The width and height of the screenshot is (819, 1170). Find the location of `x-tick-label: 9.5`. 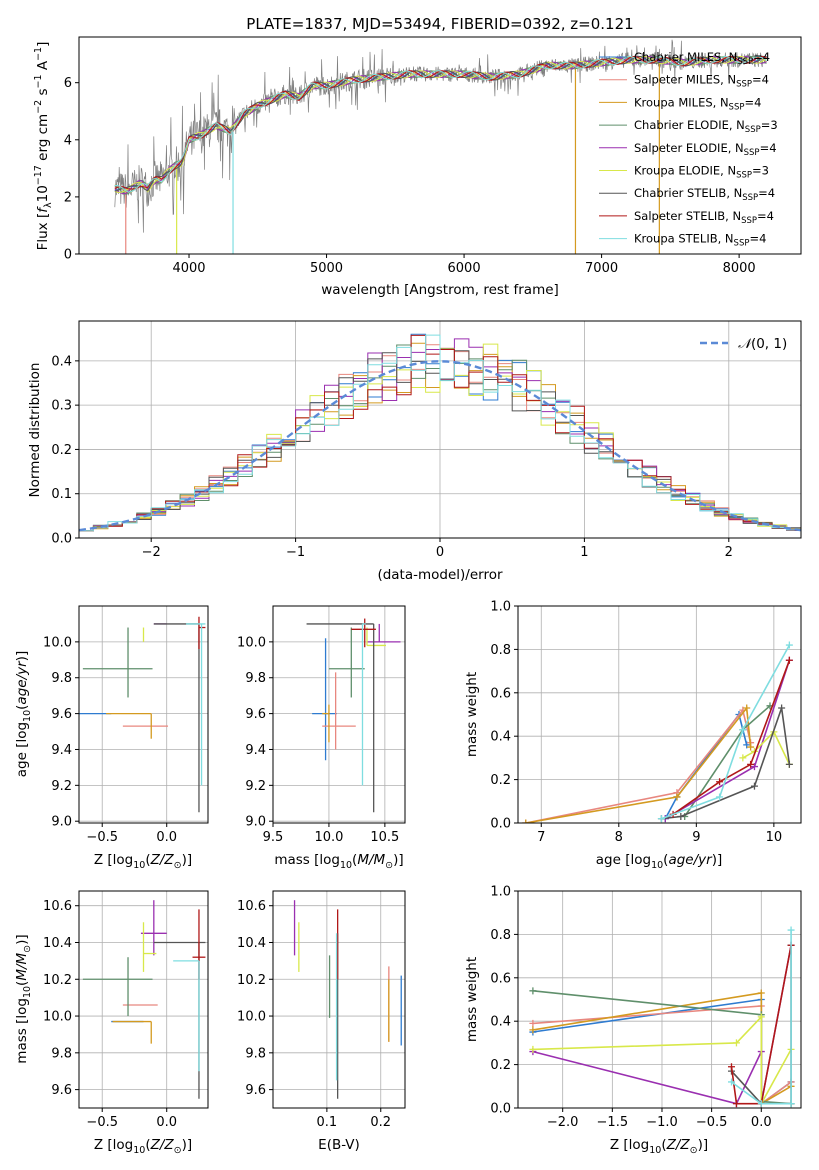

x-tick-label: 9.5 is located at coordinates (273, 837).